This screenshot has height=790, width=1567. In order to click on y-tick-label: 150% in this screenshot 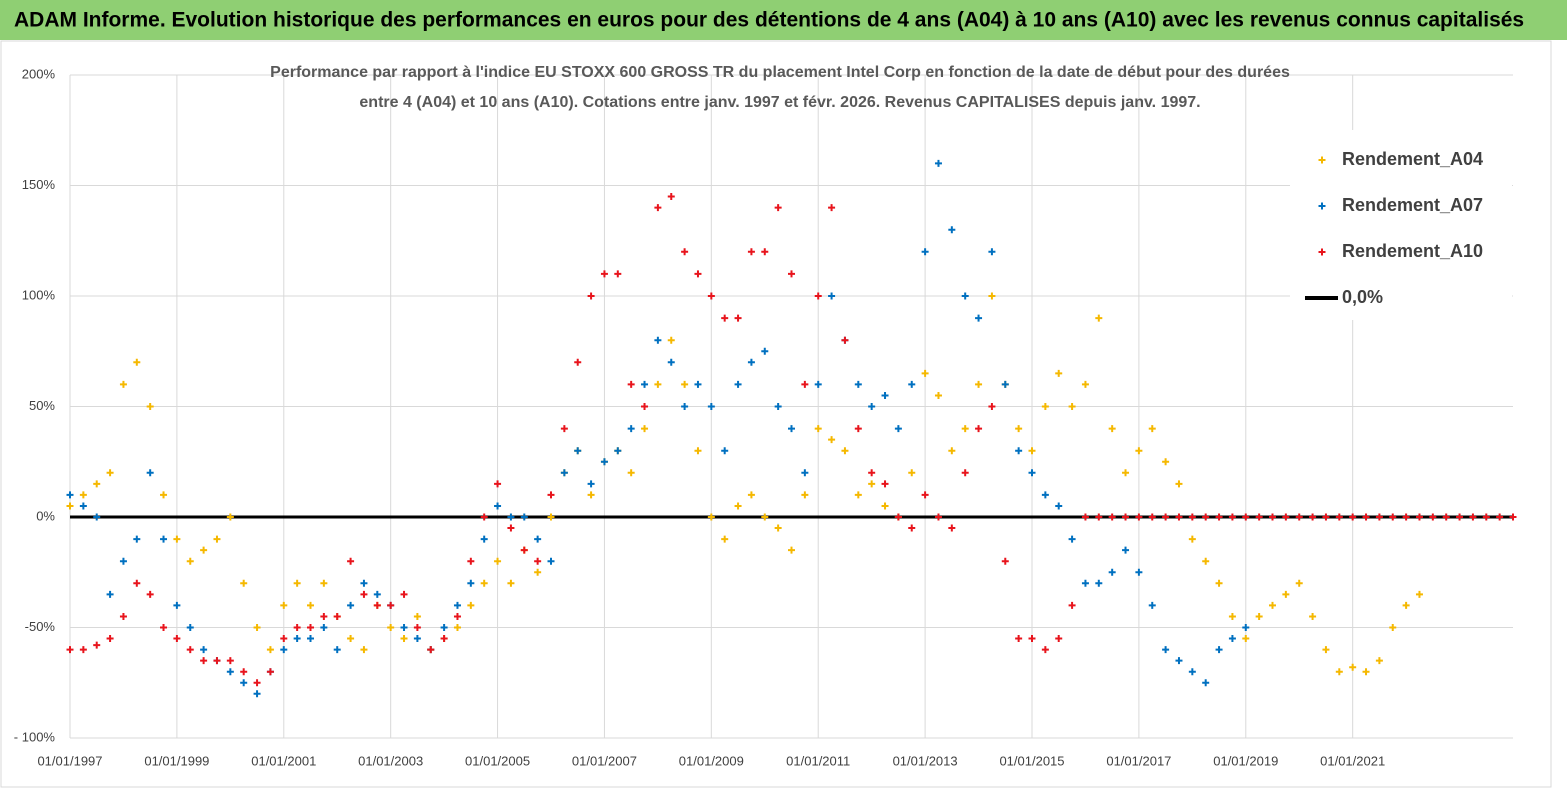, I will do `click(39, 184)`.